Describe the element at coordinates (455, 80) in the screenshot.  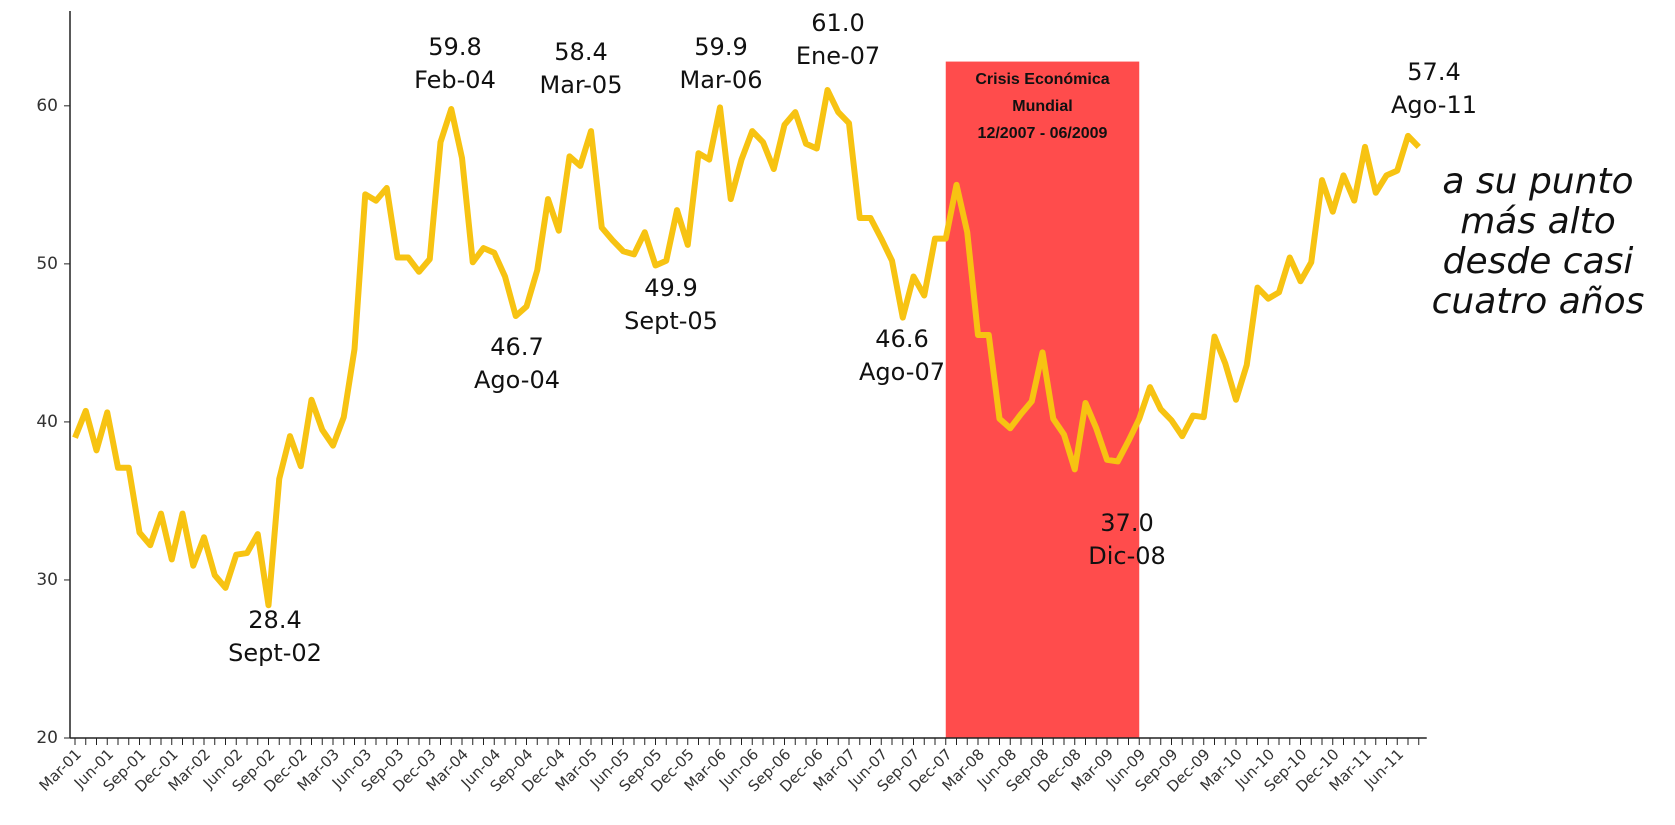
I see `annotation-date: Feb-04` at that location.